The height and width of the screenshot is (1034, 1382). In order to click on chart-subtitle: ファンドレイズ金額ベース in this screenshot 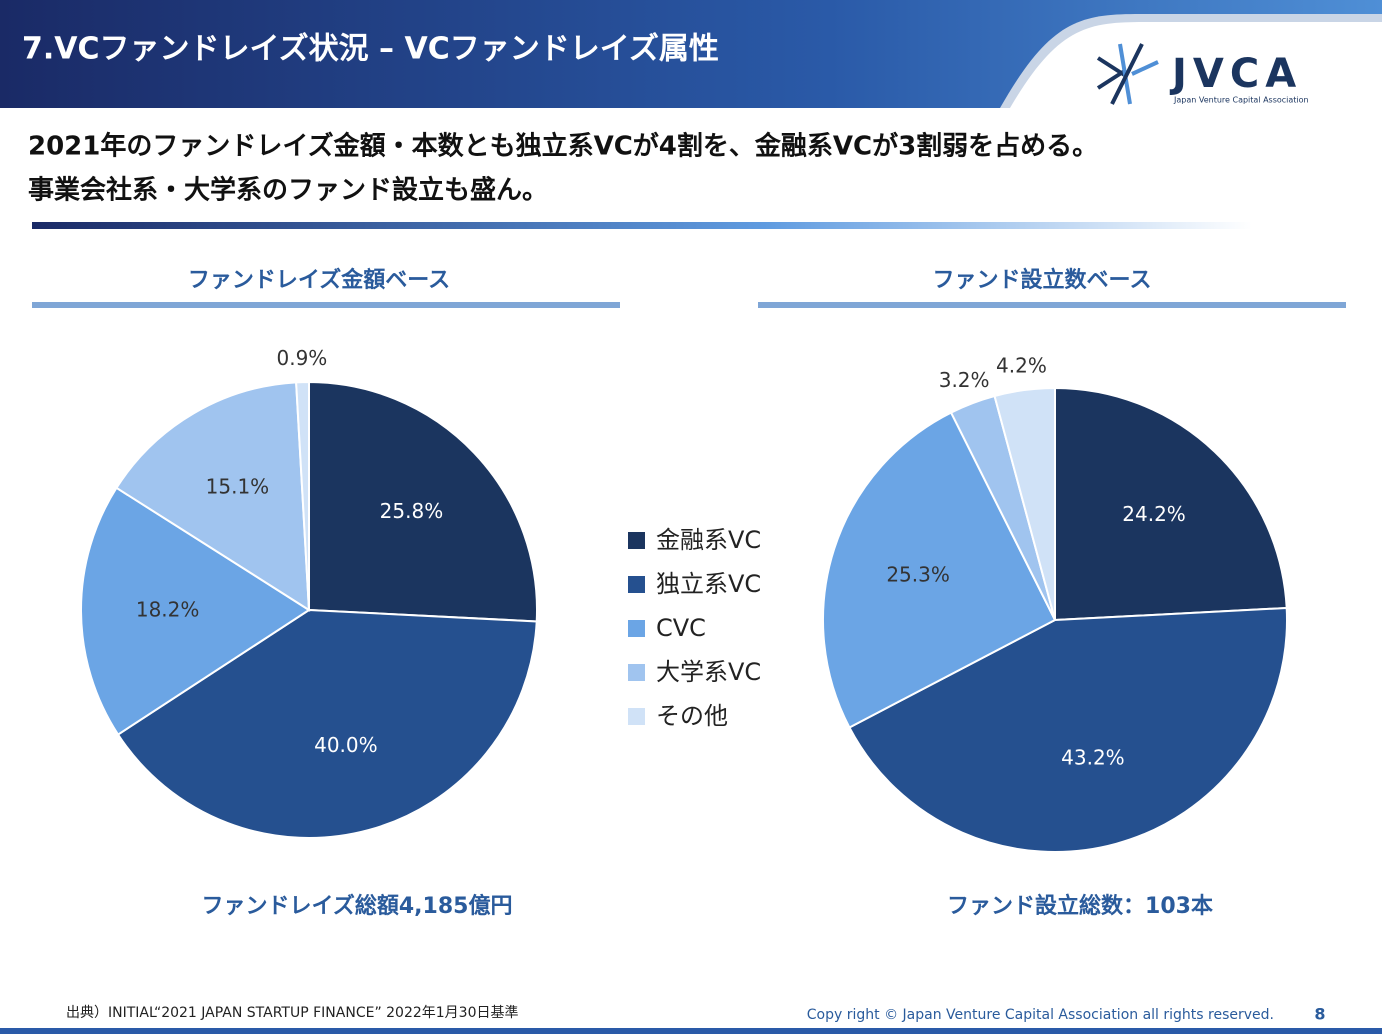, I will do `click(319, 280)`.